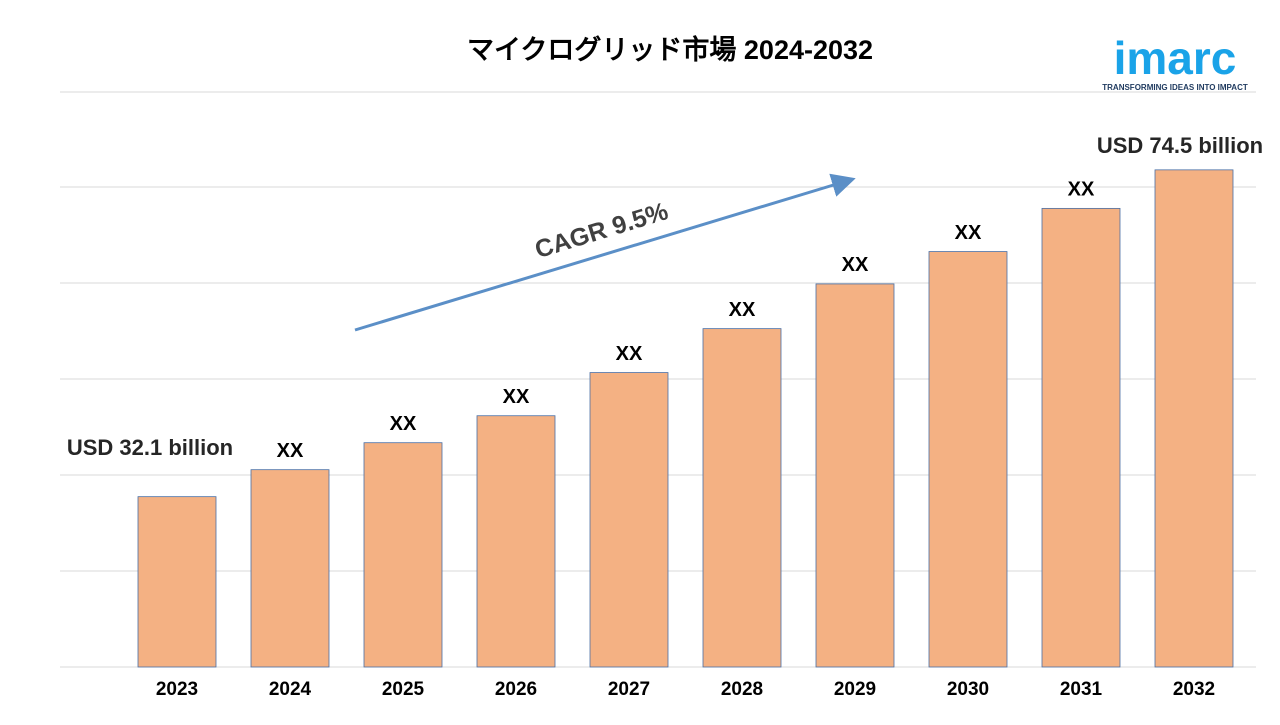 The image size is (1280, 725). Describe the element at coordinates (742, 689) in the screenshot. I see `x-tick-label: 2028` at that location.